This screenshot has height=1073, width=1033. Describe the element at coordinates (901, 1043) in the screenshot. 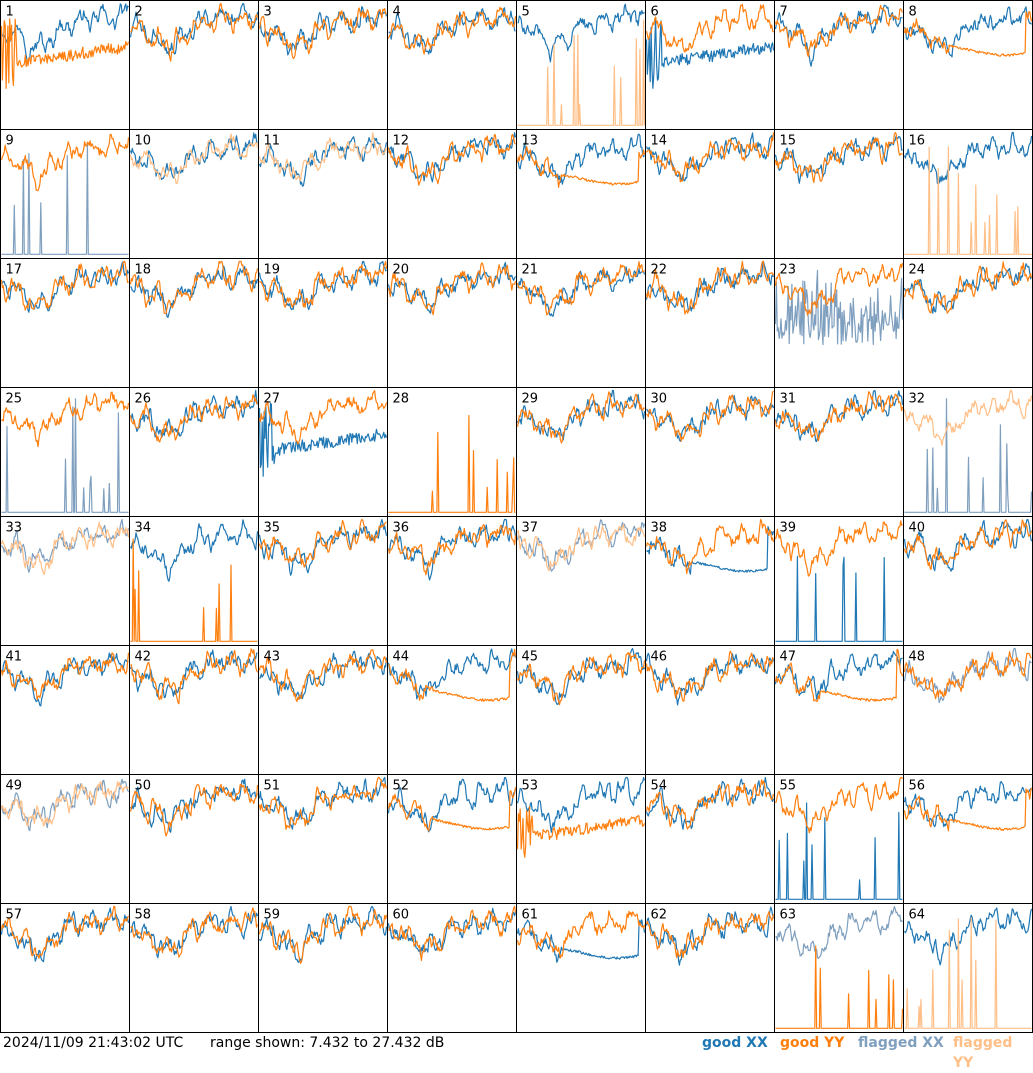

I see `legend-flagged-xx: flagged XX` at that location.